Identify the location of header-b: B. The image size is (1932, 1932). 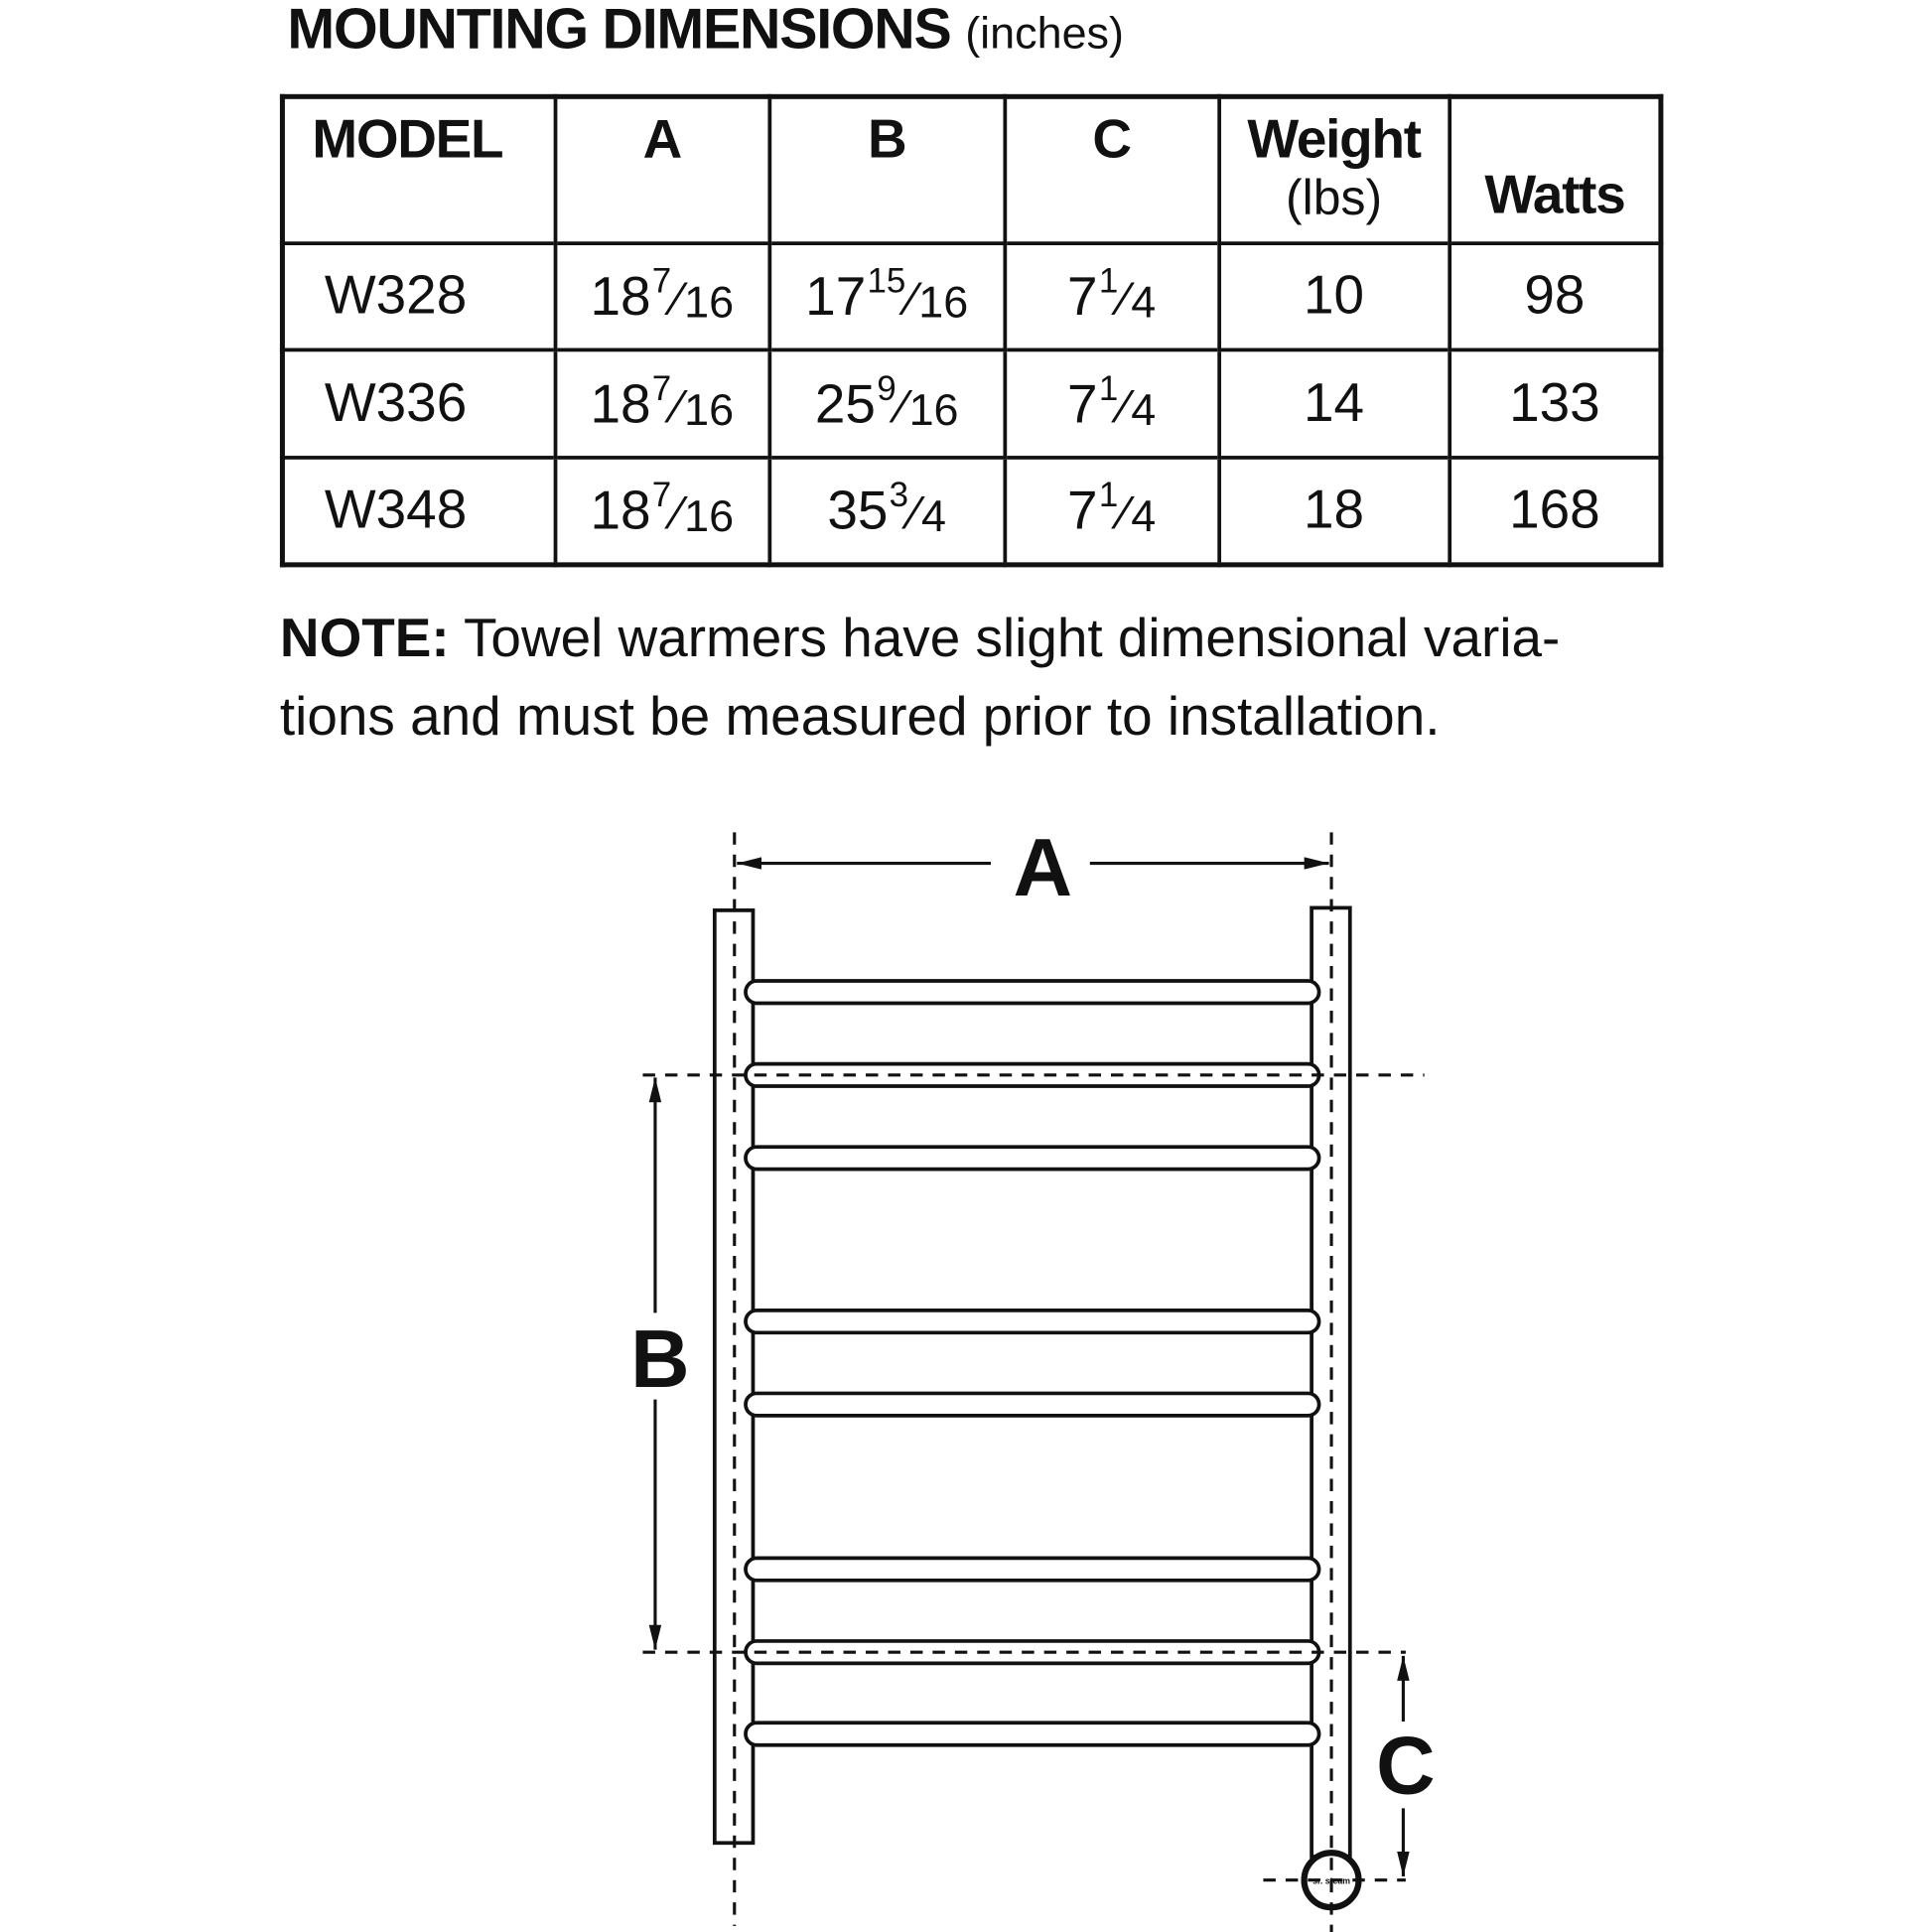
(886, 169).